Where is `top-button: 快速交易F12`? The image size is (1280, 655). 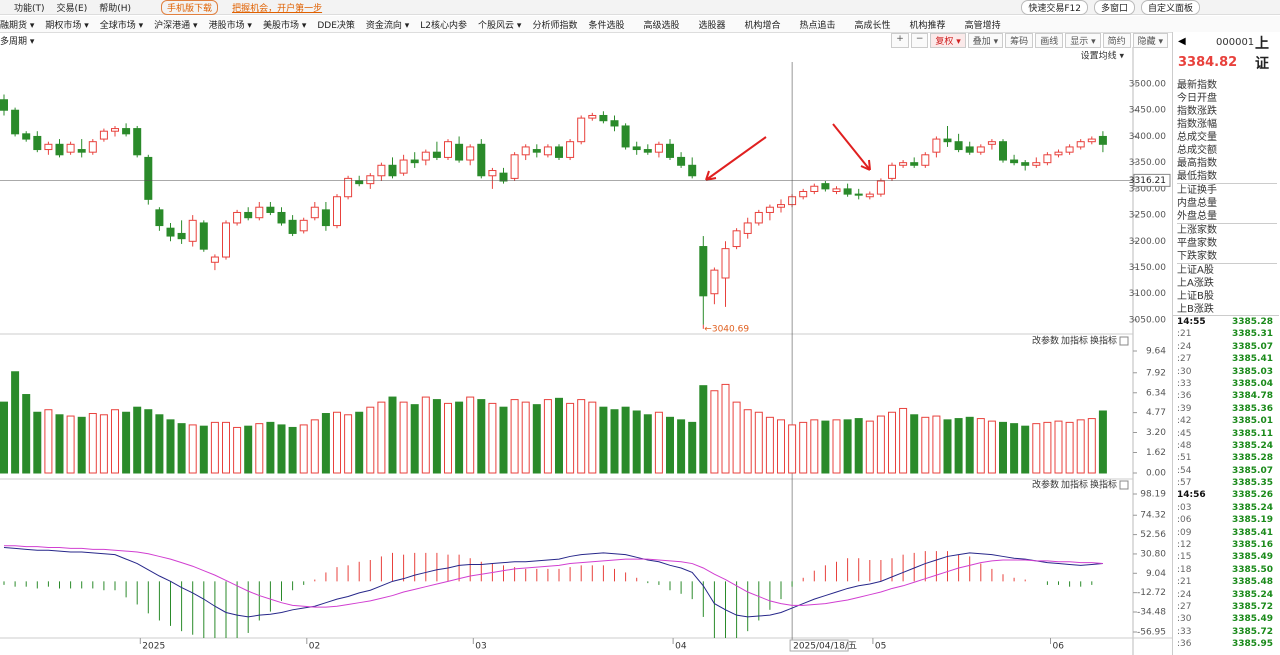
top-button: 快速交易F12 is located at coordinates (1054, 7).